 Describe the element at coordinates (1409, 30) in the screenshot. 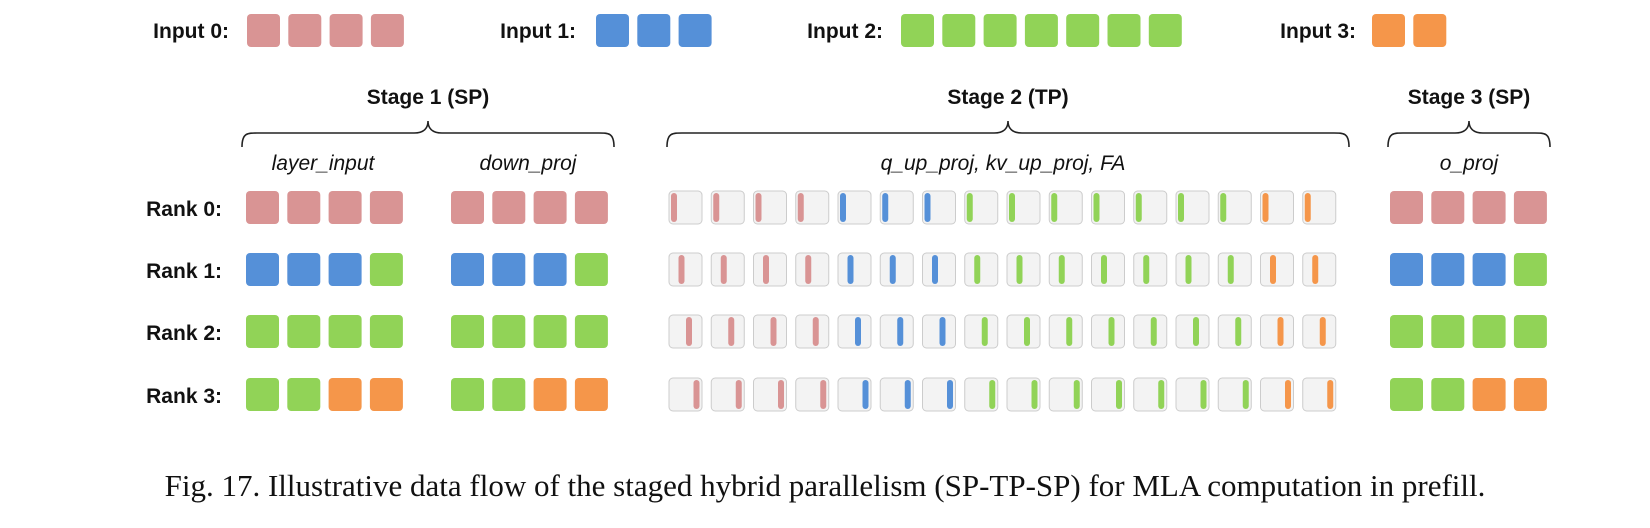

I see `input-3-blocks` at that location.